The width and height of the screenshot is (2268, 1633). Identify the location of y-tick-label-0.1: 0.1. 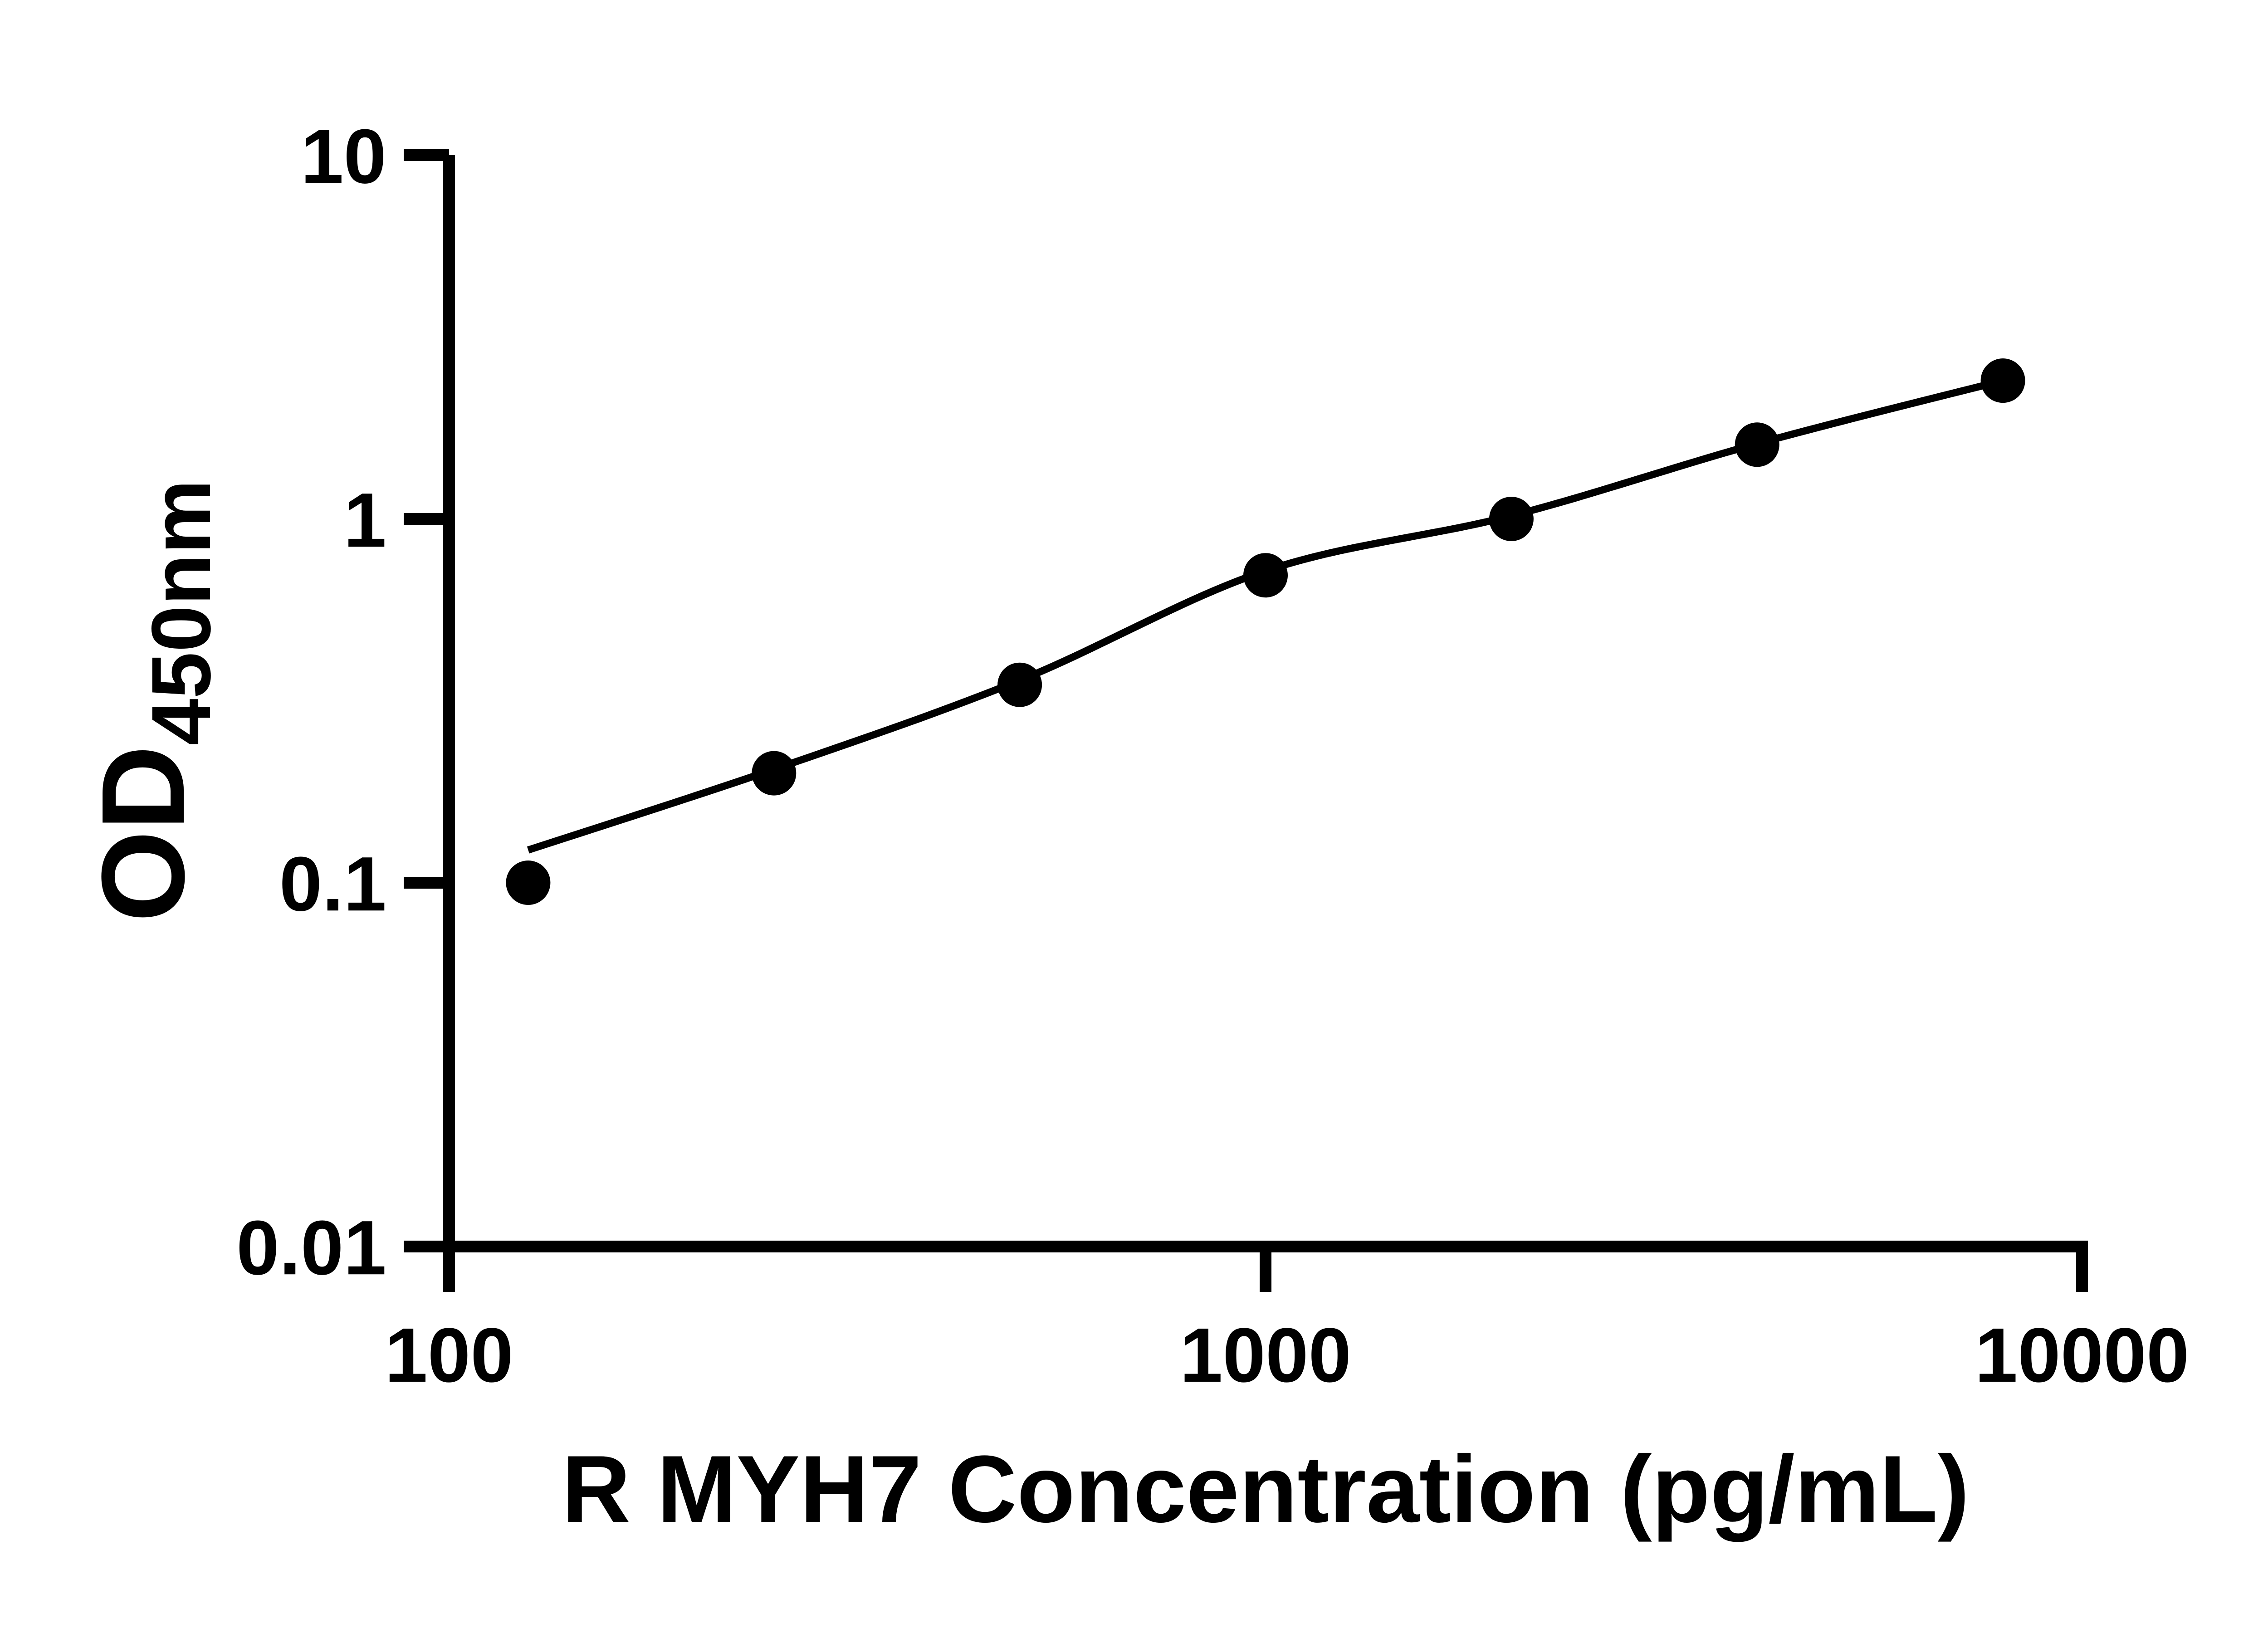
(332, 884).